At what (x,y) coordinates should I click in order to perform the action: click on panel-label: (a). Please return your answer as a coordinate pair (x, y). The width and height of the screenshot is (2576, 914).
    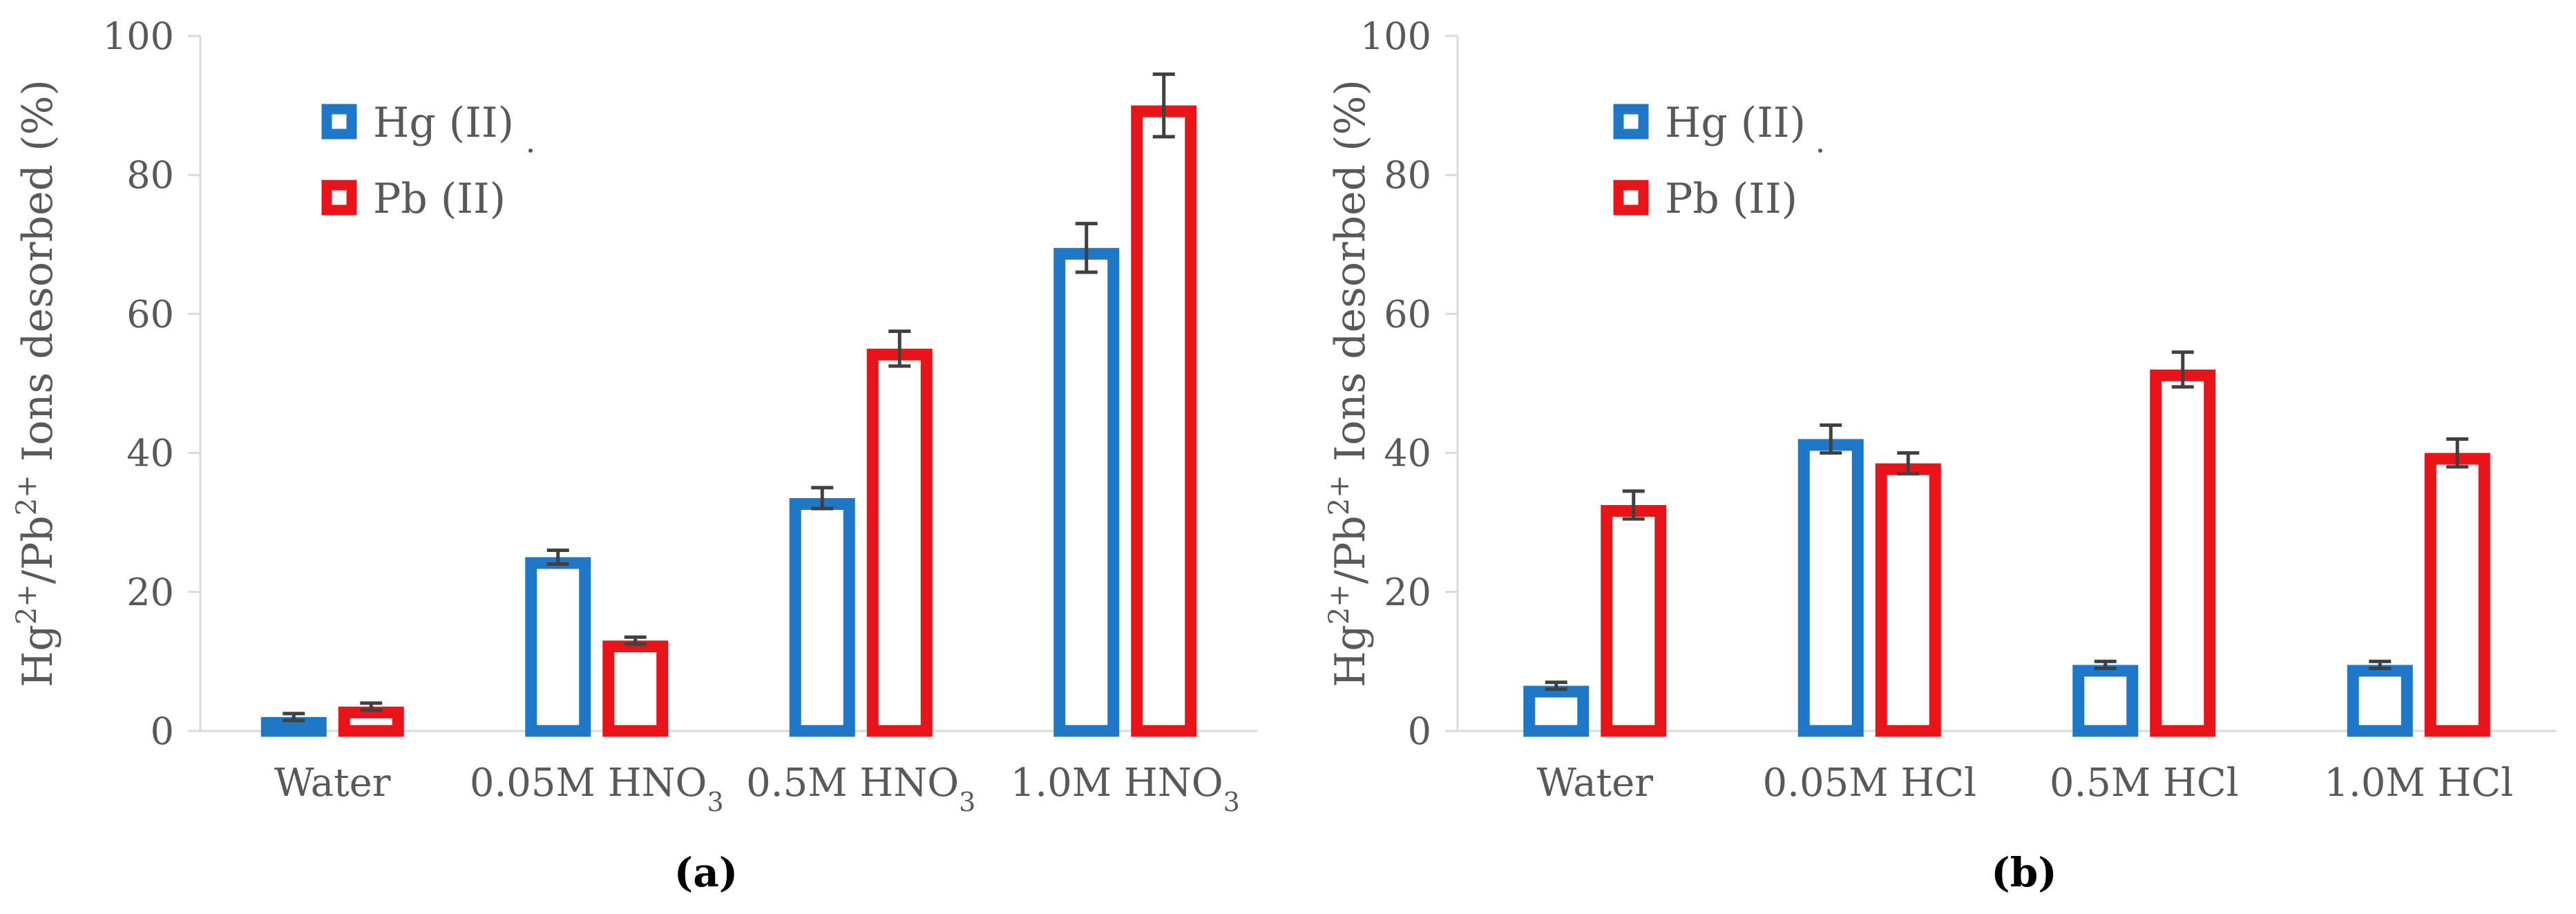
    Looking at the image, I should click on (706, 872).